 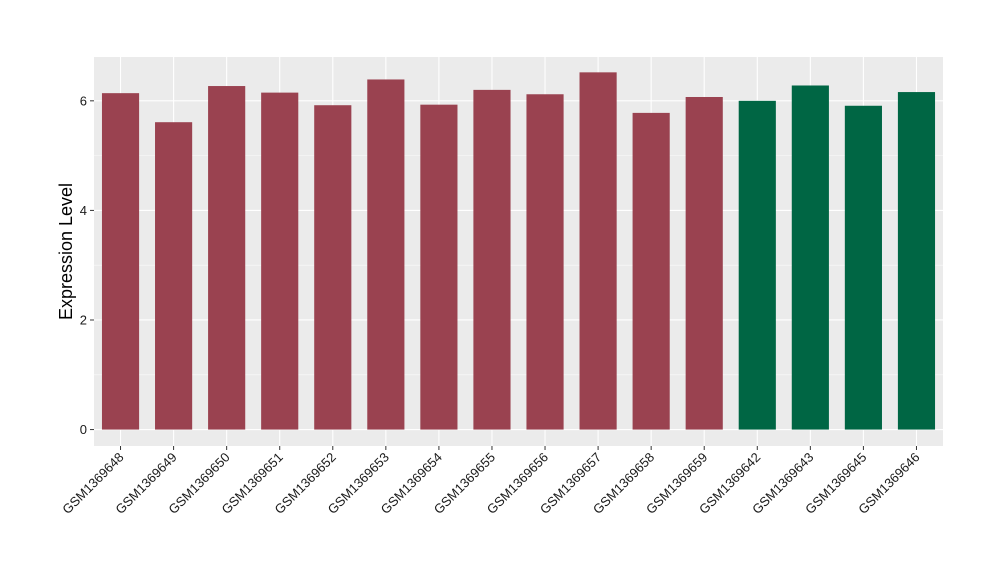 What do you see at coordinates (333, 267) in the screenshot?
I see `bar-GSM1369652` at bounding box center [333, 267].